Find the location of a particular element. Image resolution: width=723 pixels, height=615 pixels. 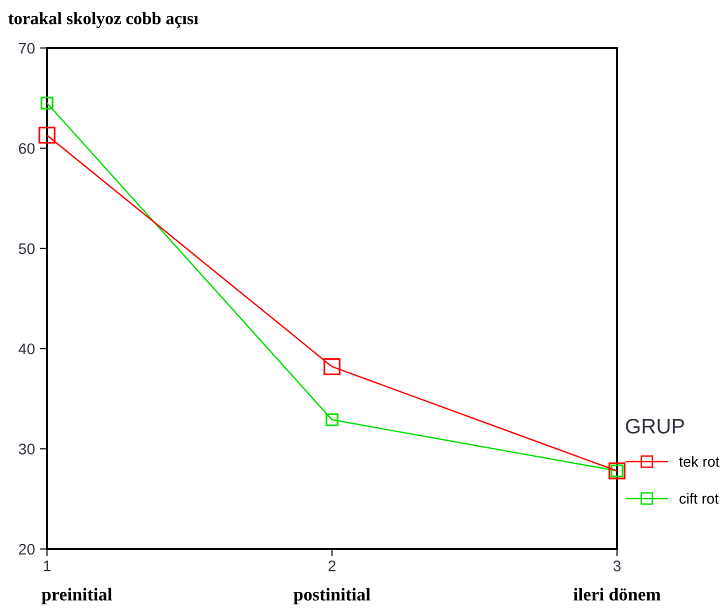

legend-label: cift rot is located at coordinates (699, 498).